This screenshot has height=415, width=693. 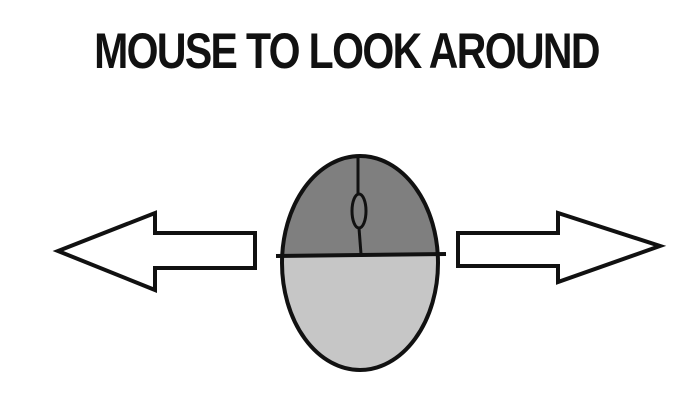 I want to click on page-title: MOUSE TO LOOK AROUND, so click(x=347, y=51).